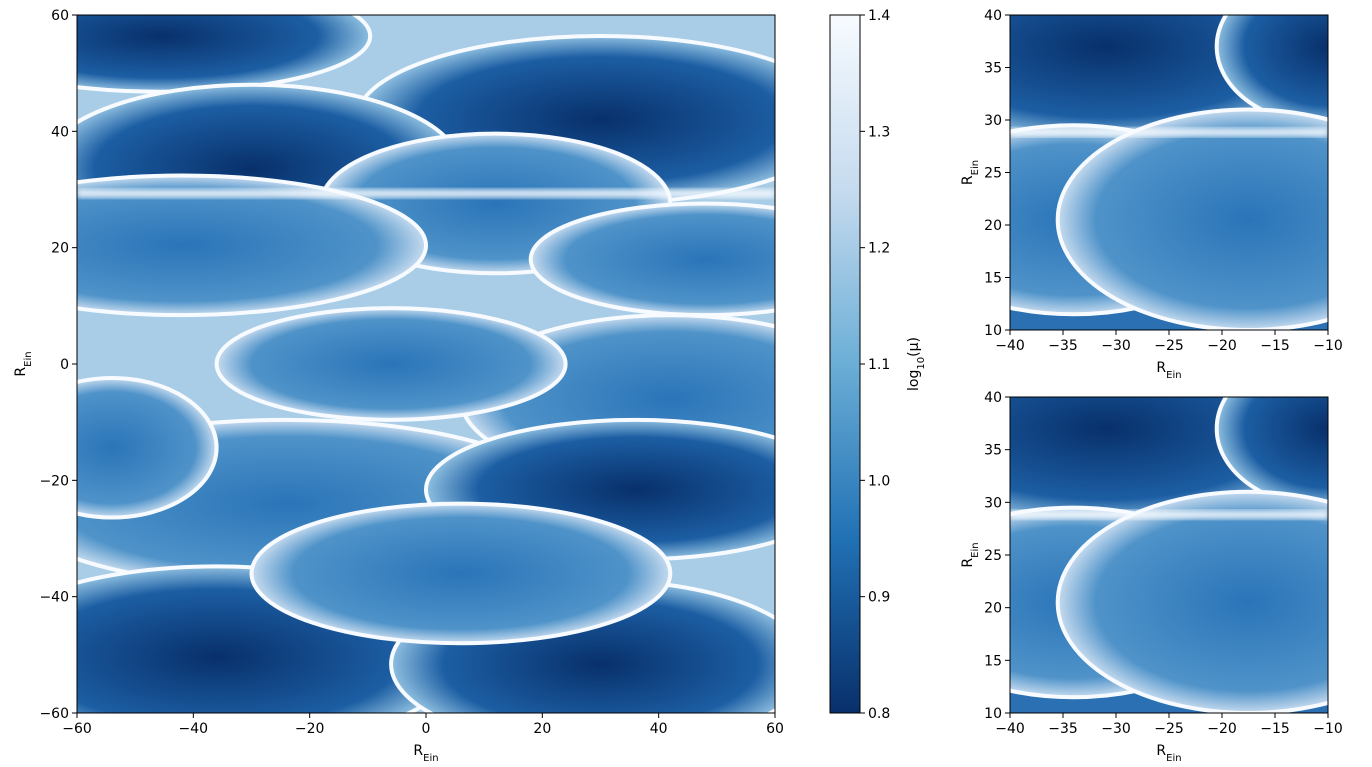  What do you see at coordinates (77, 729) in the screenshot?
I see `x-tick-label: −60` at bounding box center [77, 729].